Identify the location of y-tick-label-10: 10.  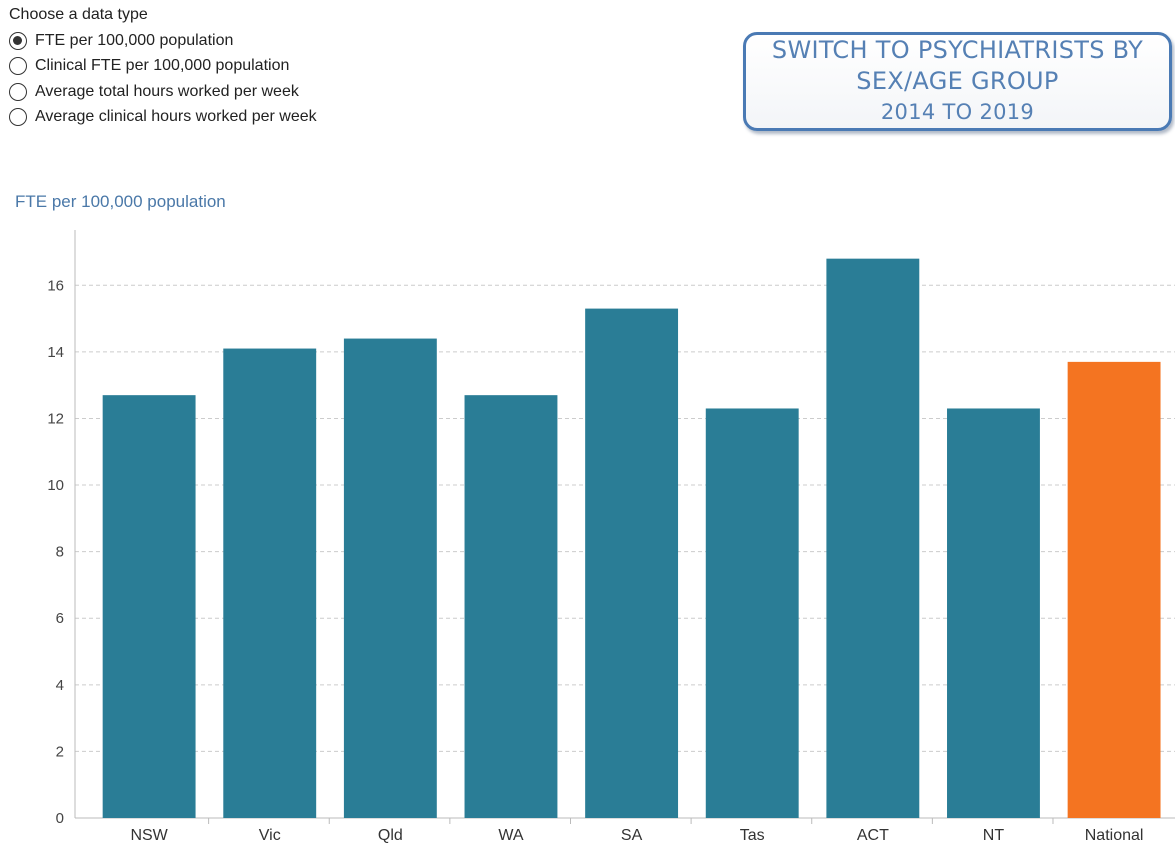
(55, 485).